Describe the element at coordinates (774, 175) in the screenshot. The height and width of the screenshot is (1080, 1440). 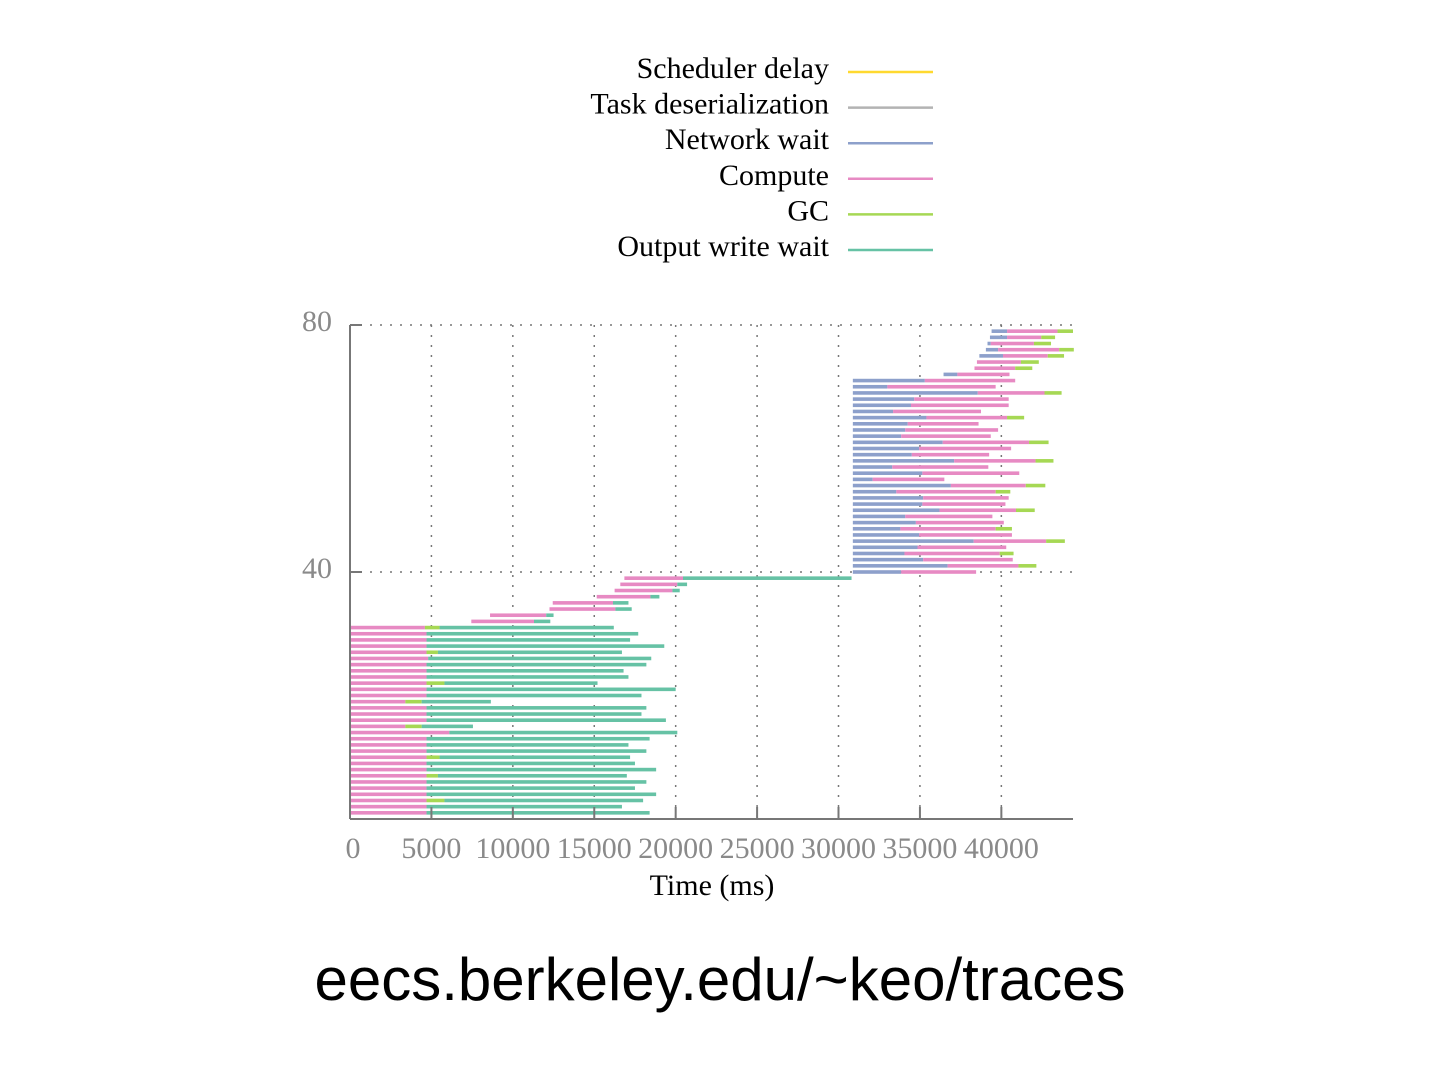
I see `legend-label: Compute` at that location.